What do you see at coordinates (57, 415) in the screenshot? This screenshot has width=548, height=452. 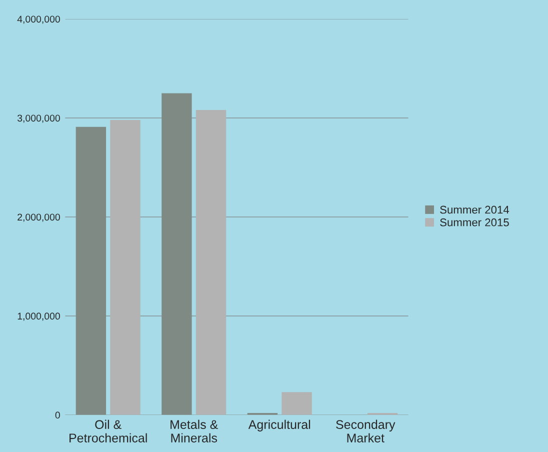 I see `y-tick-label: 0` at bounding box center [57, 415].